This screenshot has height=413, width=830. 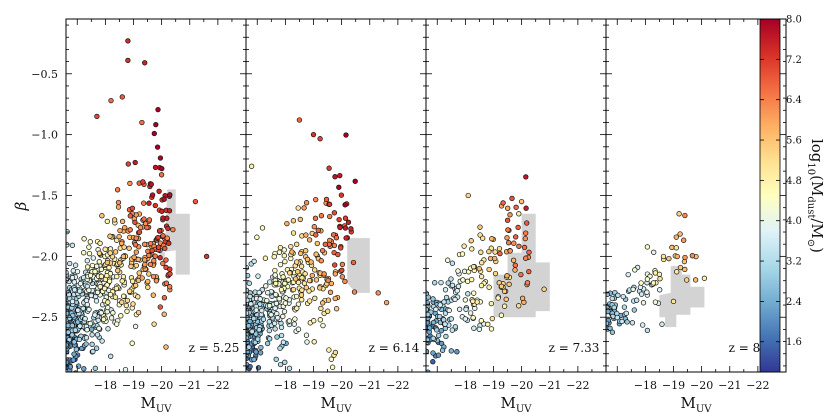 I want to click on y-tick-label: −1.5, so click(x=44, y=196).